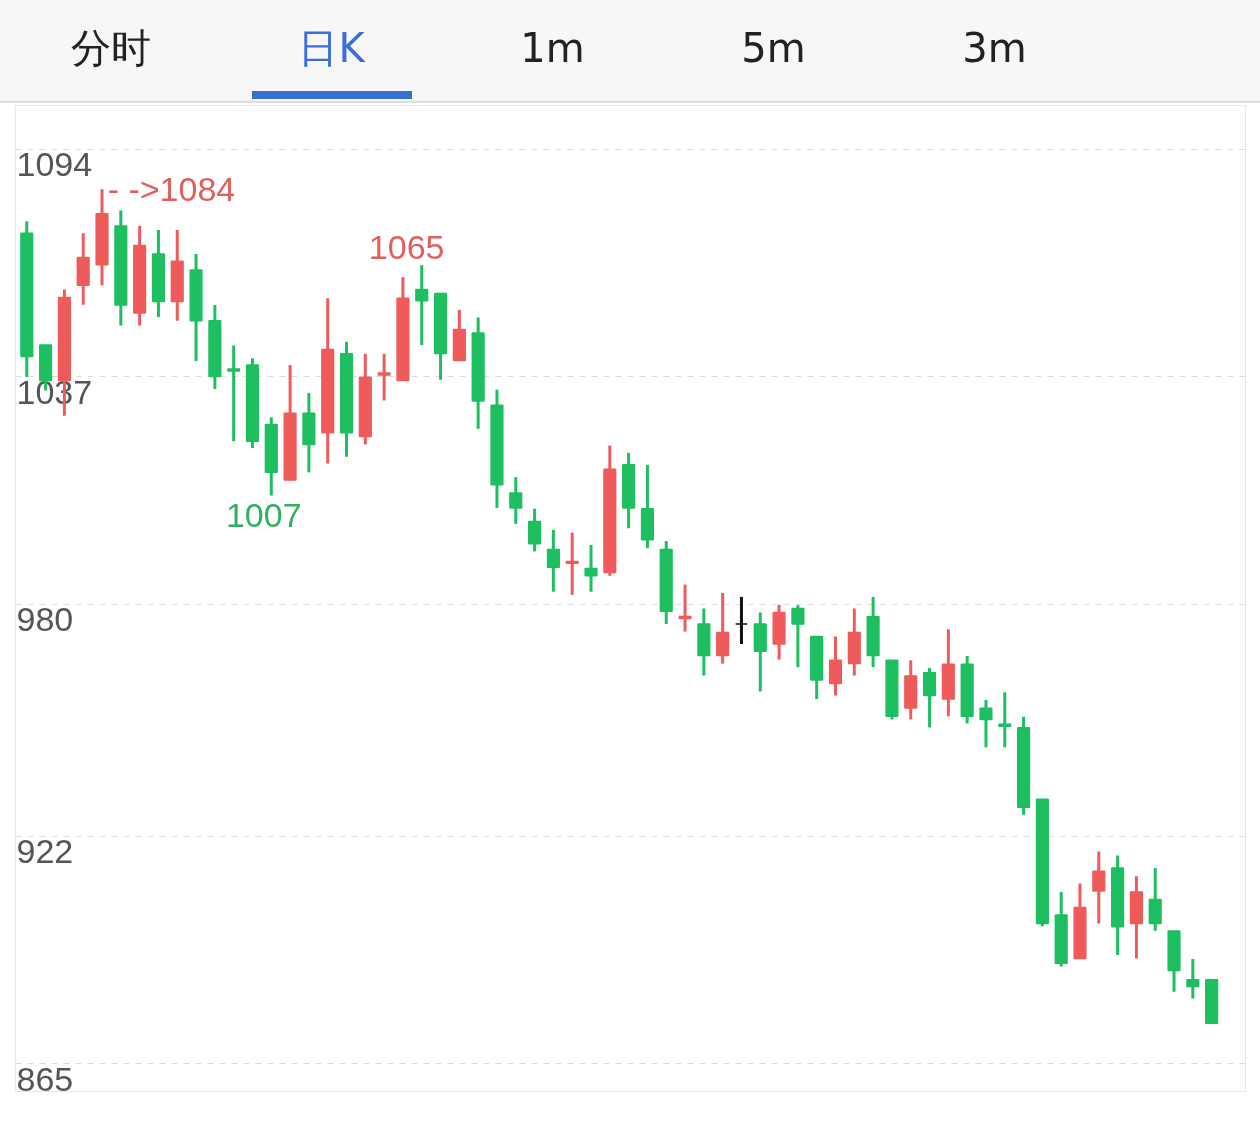  Describe the element at coordinates (110, 48) in the screenshot. I see `text: 分时` at that location.